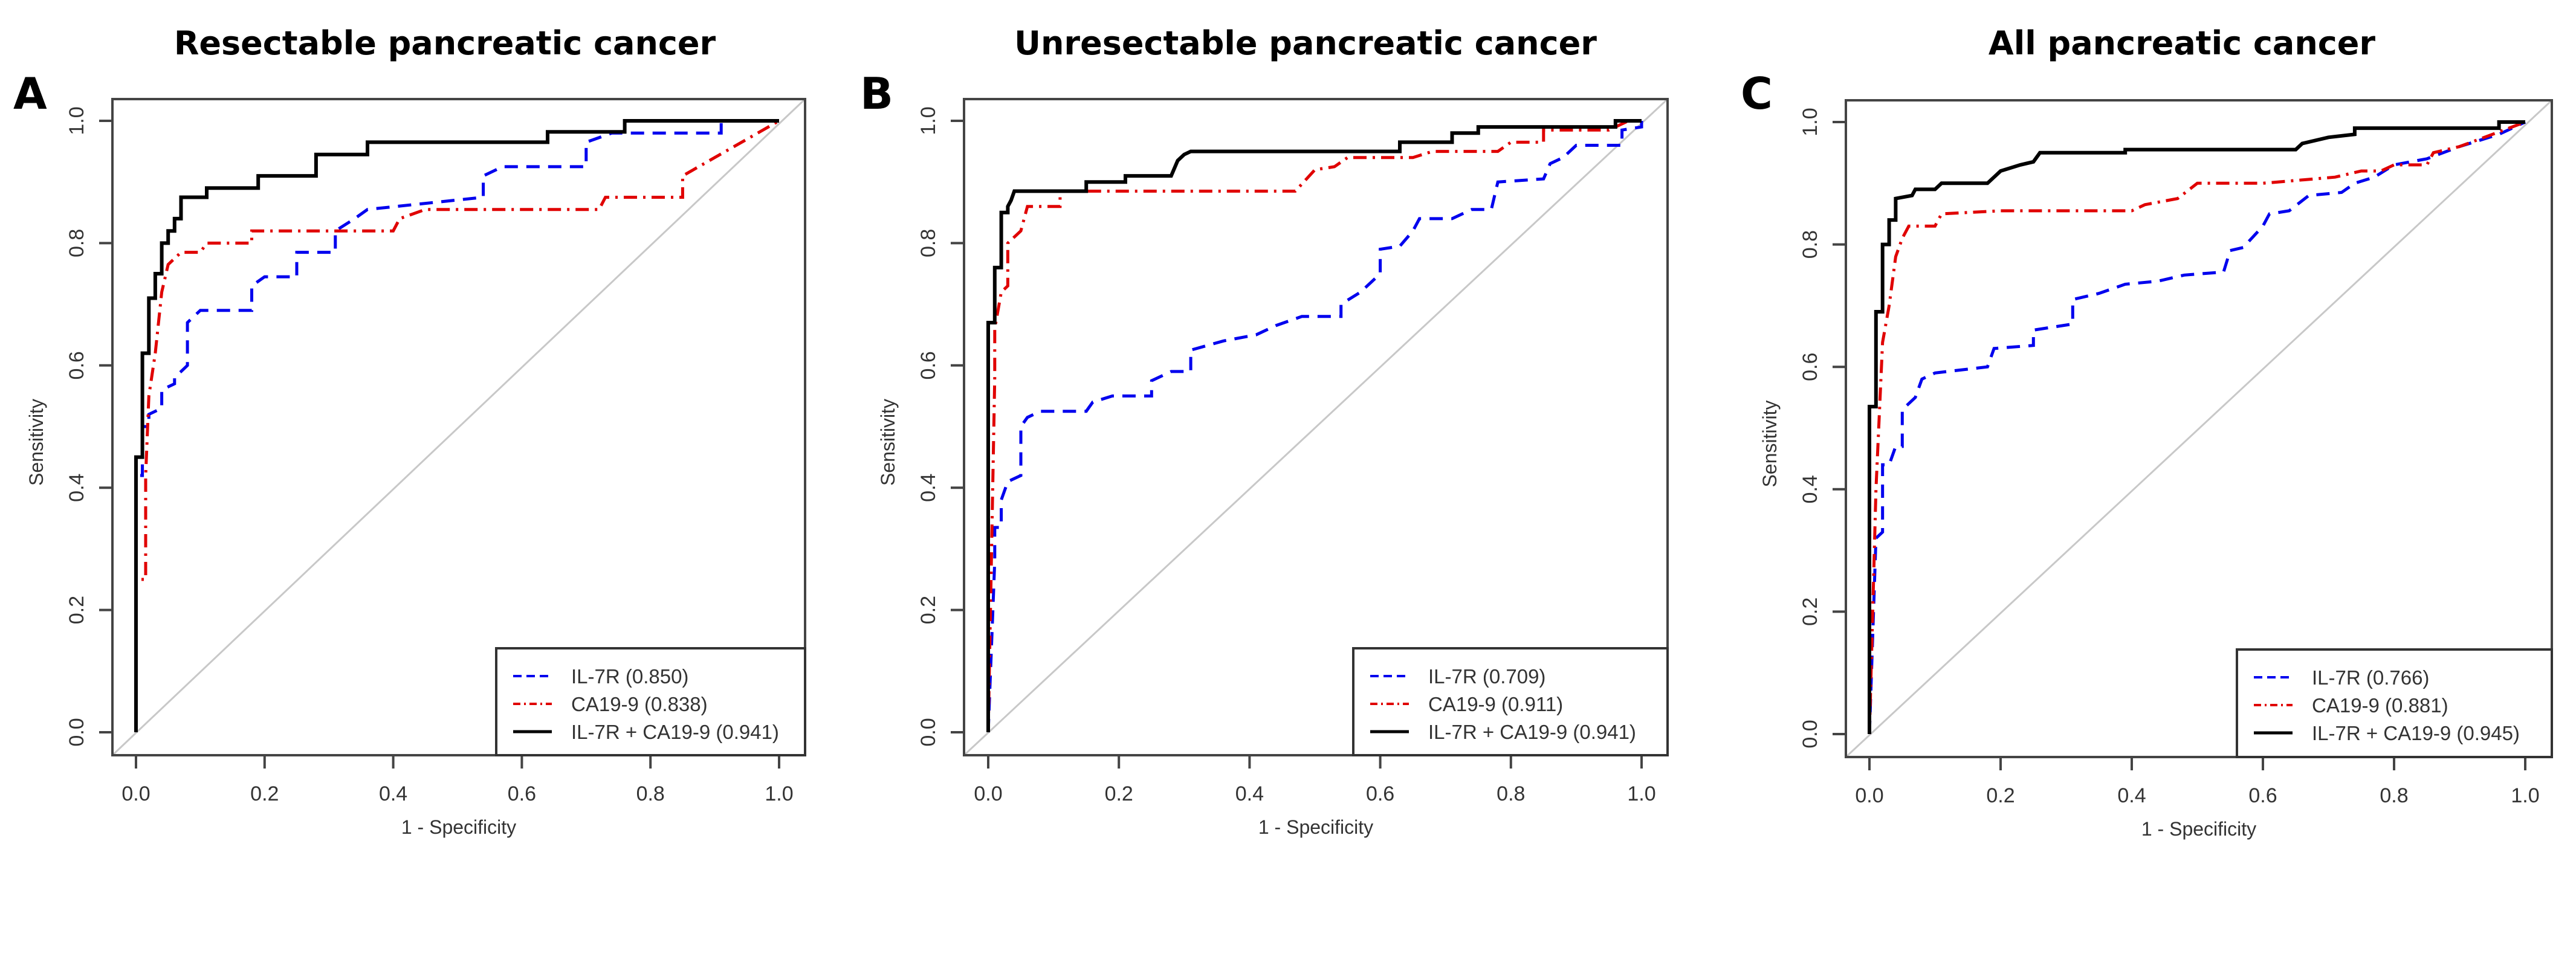 The height and width of the screenshot is (954, 2576). What do you see at coordinates (2182, 43) in the screenshot?
I see `chart-title: All pancreatic cancer` at bounding box center [2182, 43].